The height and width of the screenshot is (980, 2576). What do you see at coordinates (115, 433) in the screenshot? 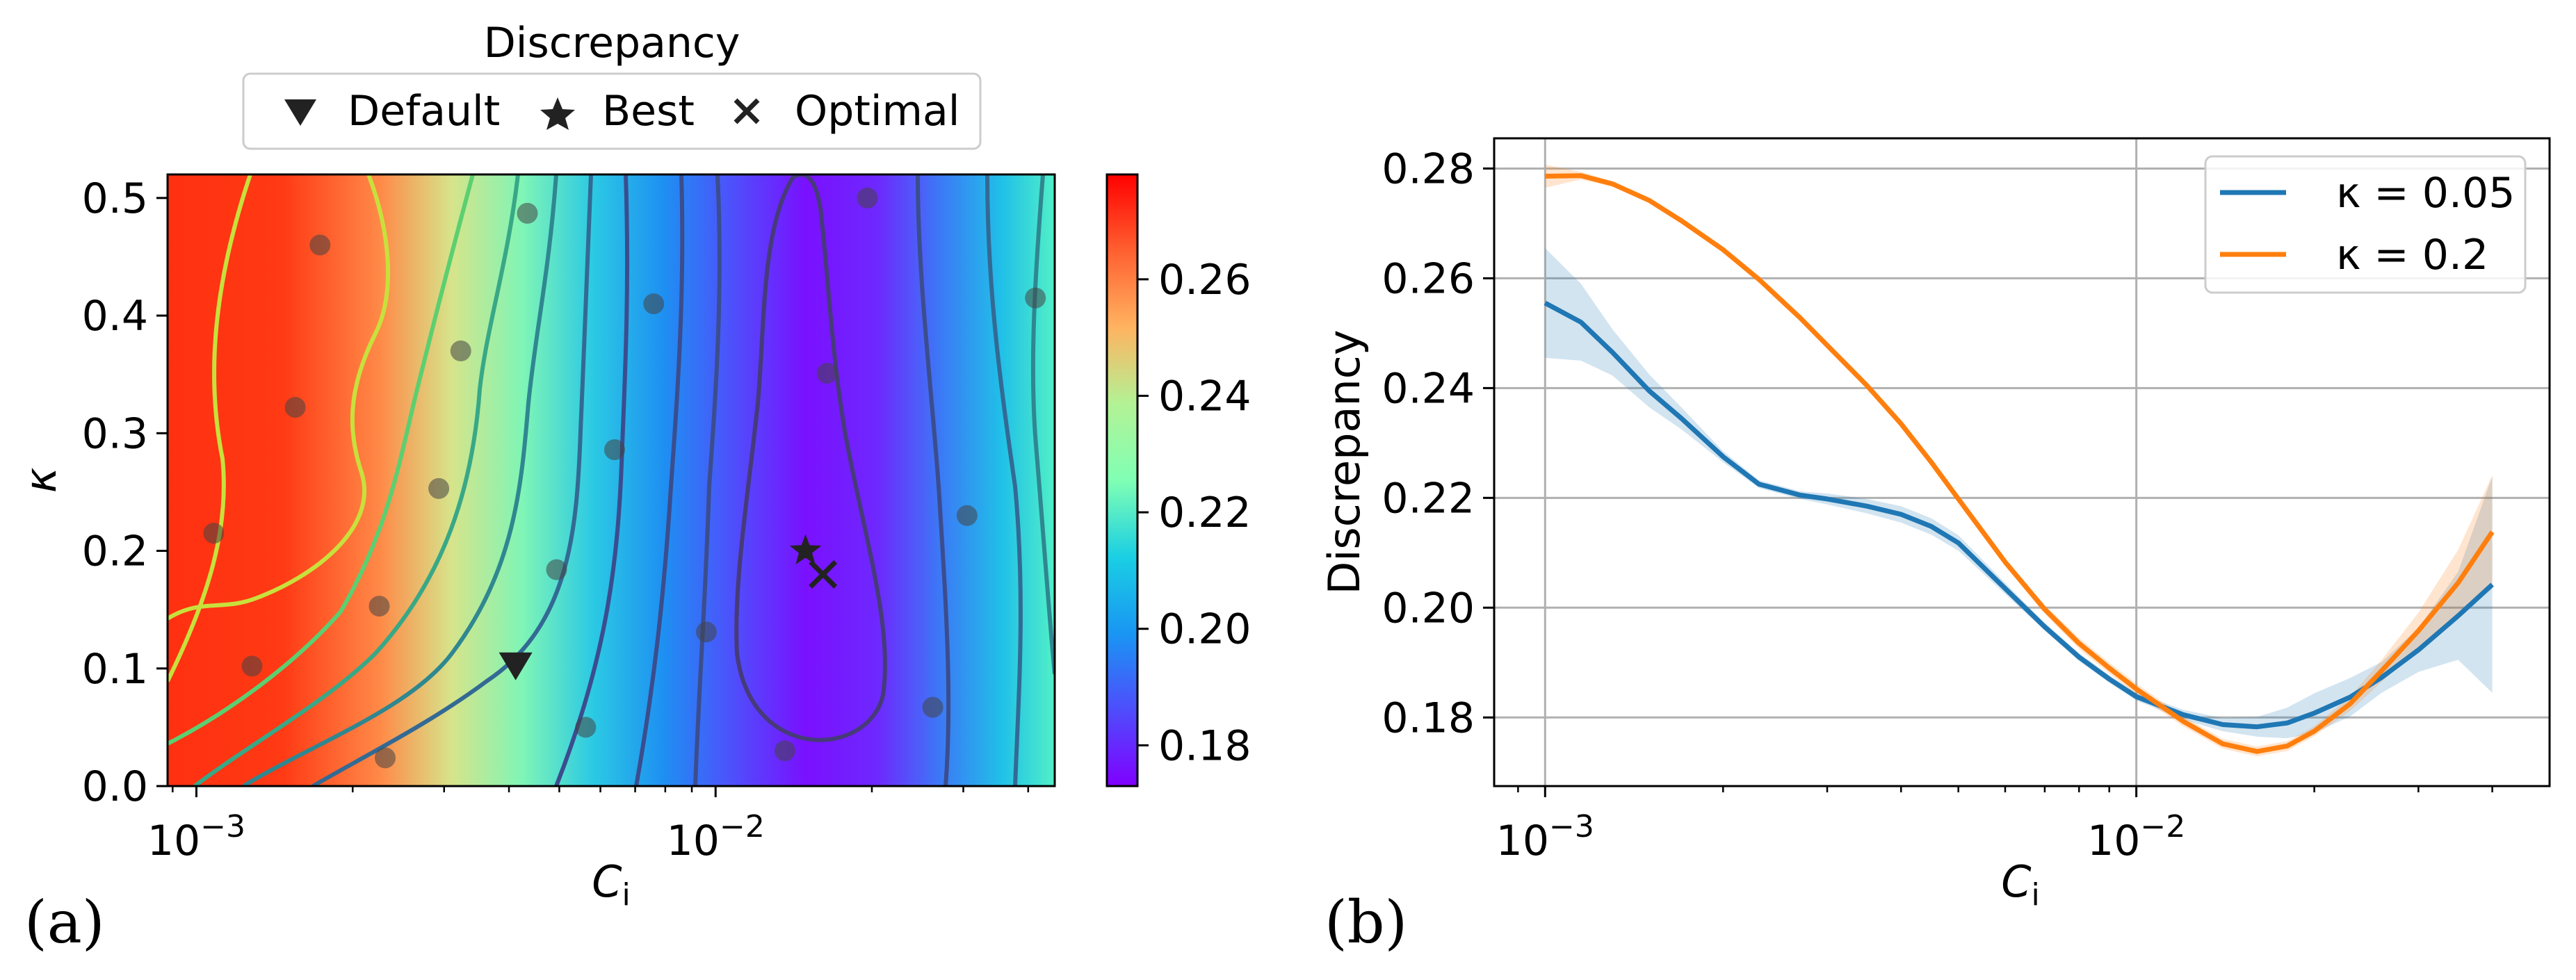
I see `y-tick-label-a: 0.3` at bounding box center [115, 433].